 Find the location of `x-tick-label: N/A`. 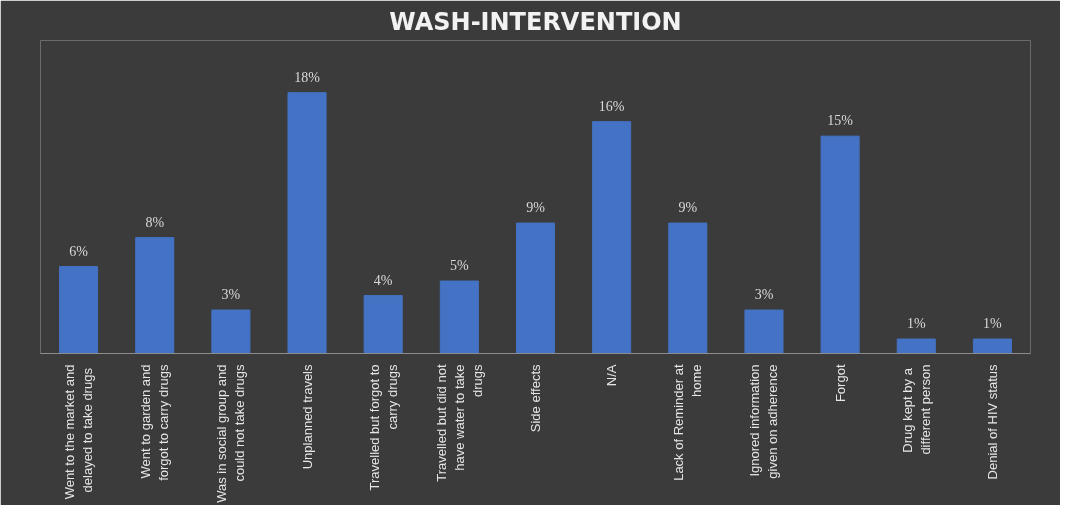

x-tick-label: N/A is located at coordinates (612, 375).